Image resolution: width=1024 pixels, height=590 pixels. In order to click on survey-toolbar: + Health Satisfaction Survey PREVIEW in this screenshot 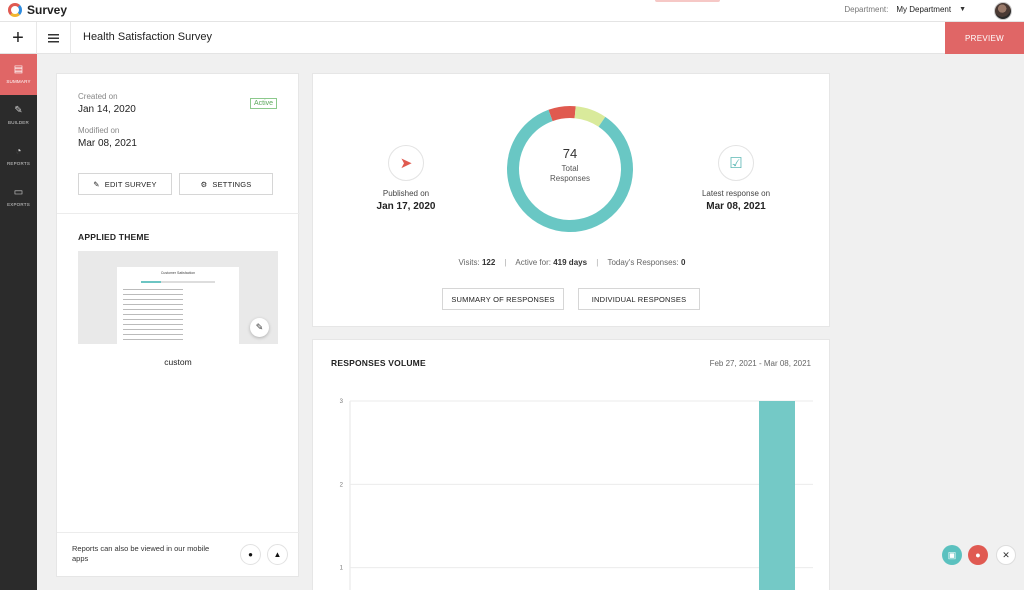, I will do `click(512, 38)`.